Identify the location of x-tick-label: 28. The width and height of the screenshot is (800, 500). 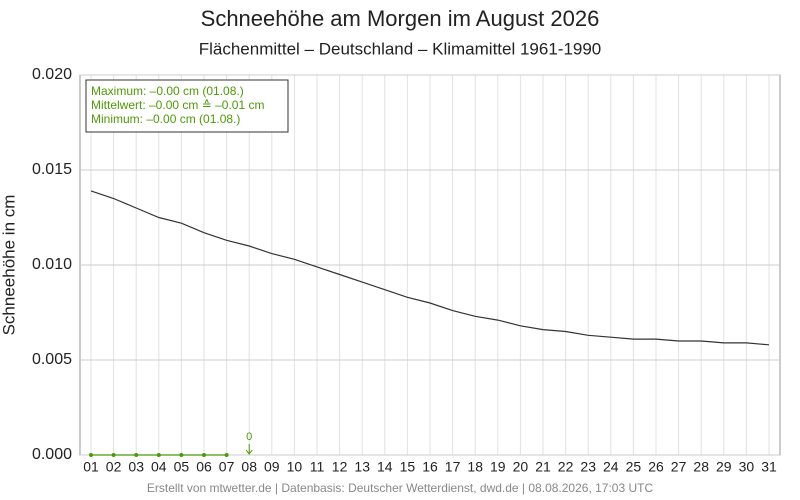
(701, 467).